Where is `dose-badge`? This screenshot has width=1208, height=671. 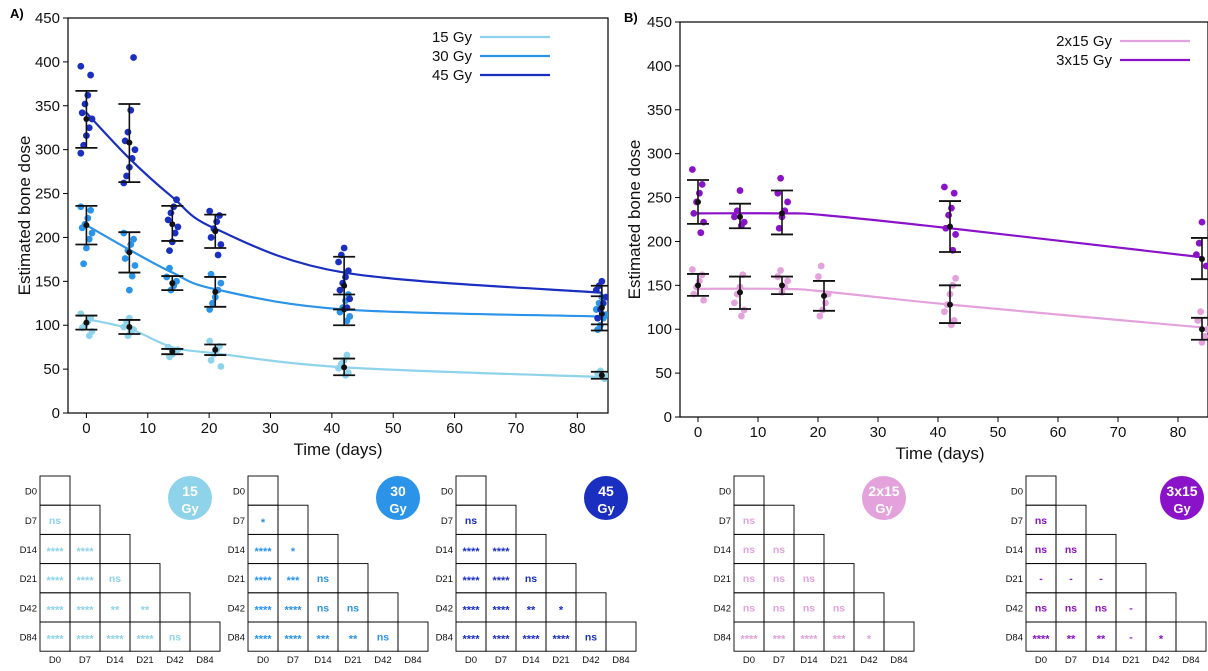
dose-badge is located at coordinates (606, 498).